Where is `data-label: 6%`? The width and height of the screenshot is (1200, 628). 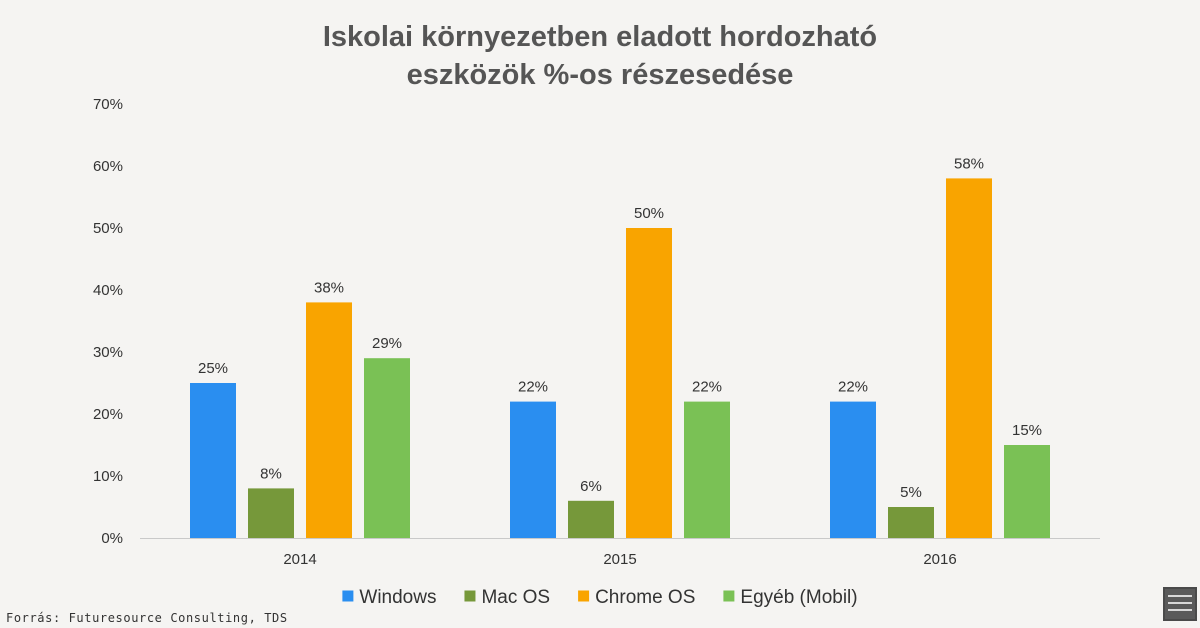 data-label: 6% is located at coordinates (591, 486).